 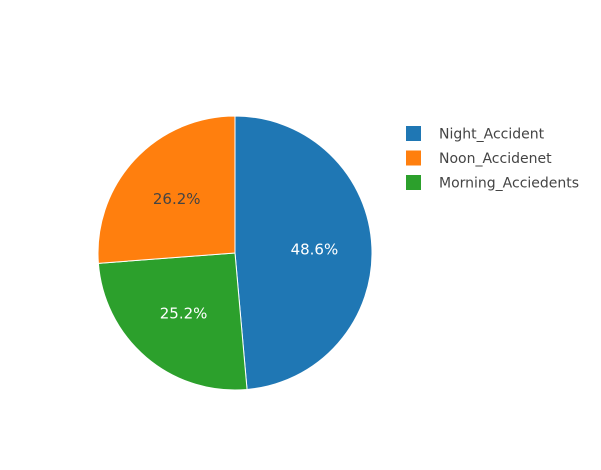 I want to click on legend-item-morning-acciedents: Morning_Acciedents, so click(x=492, y=183).